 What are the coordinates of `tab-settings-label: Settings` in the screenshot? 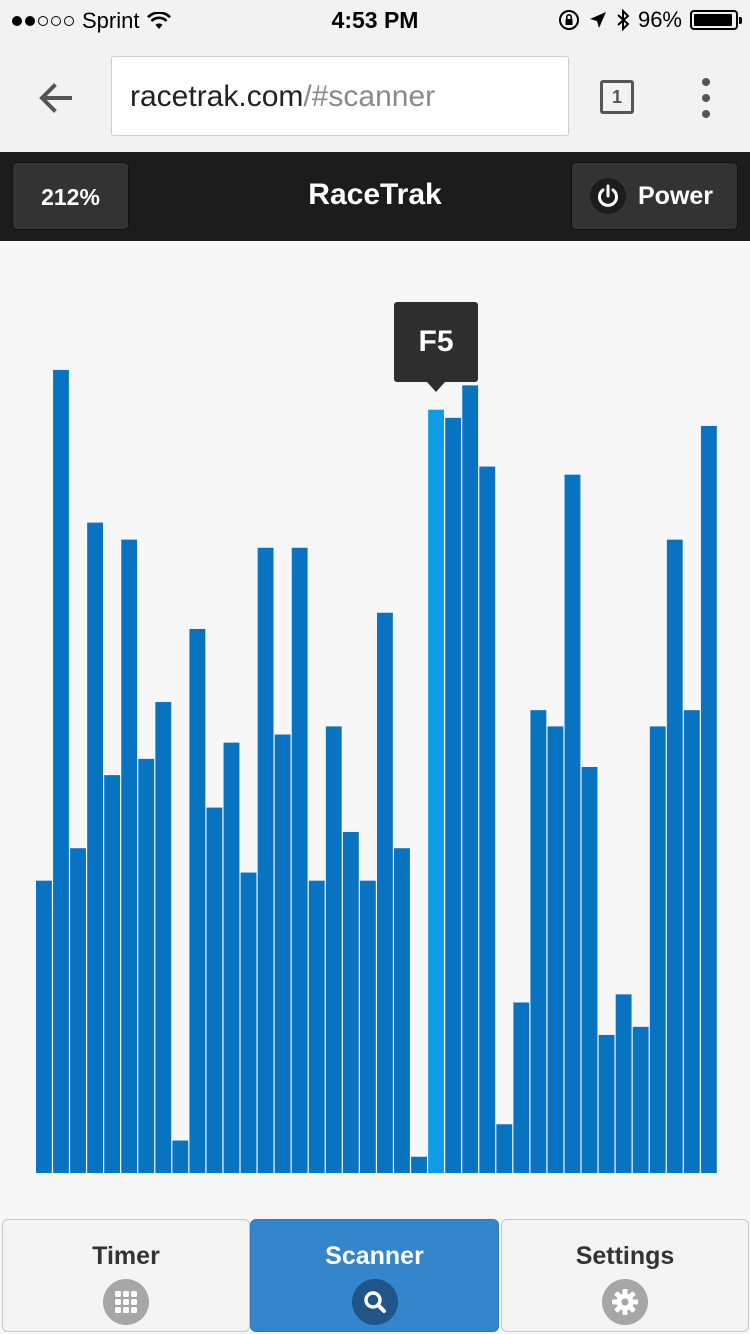 It's located at (625, 1256).